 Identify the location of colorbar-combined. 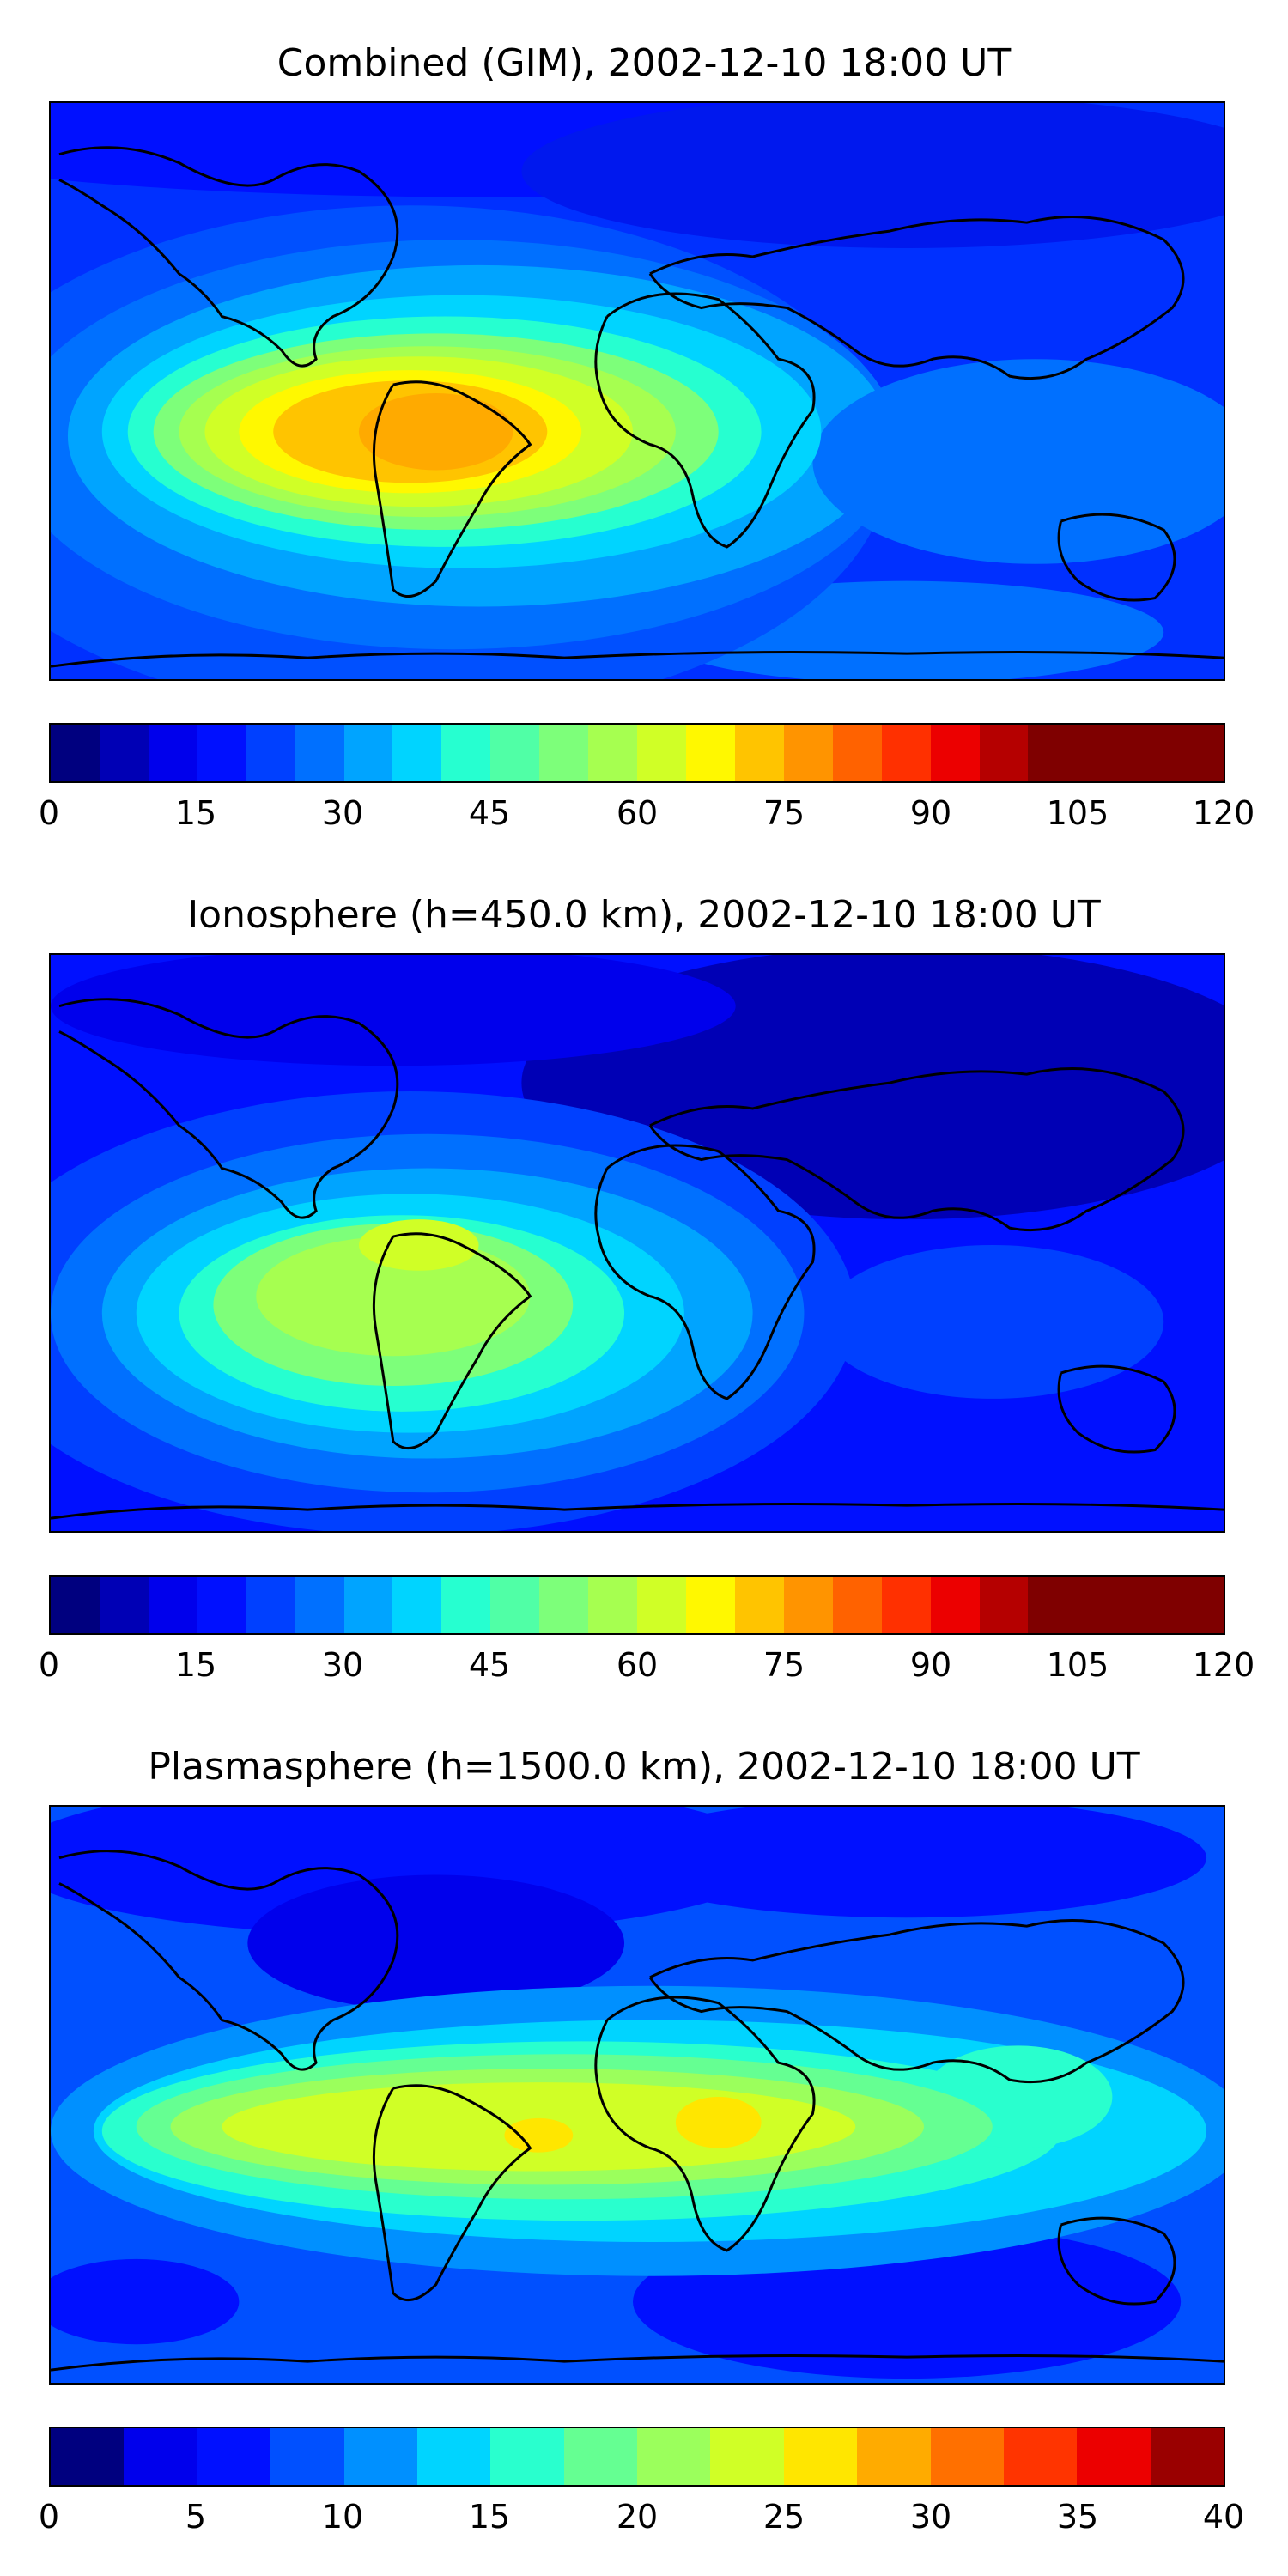
(637, 753).